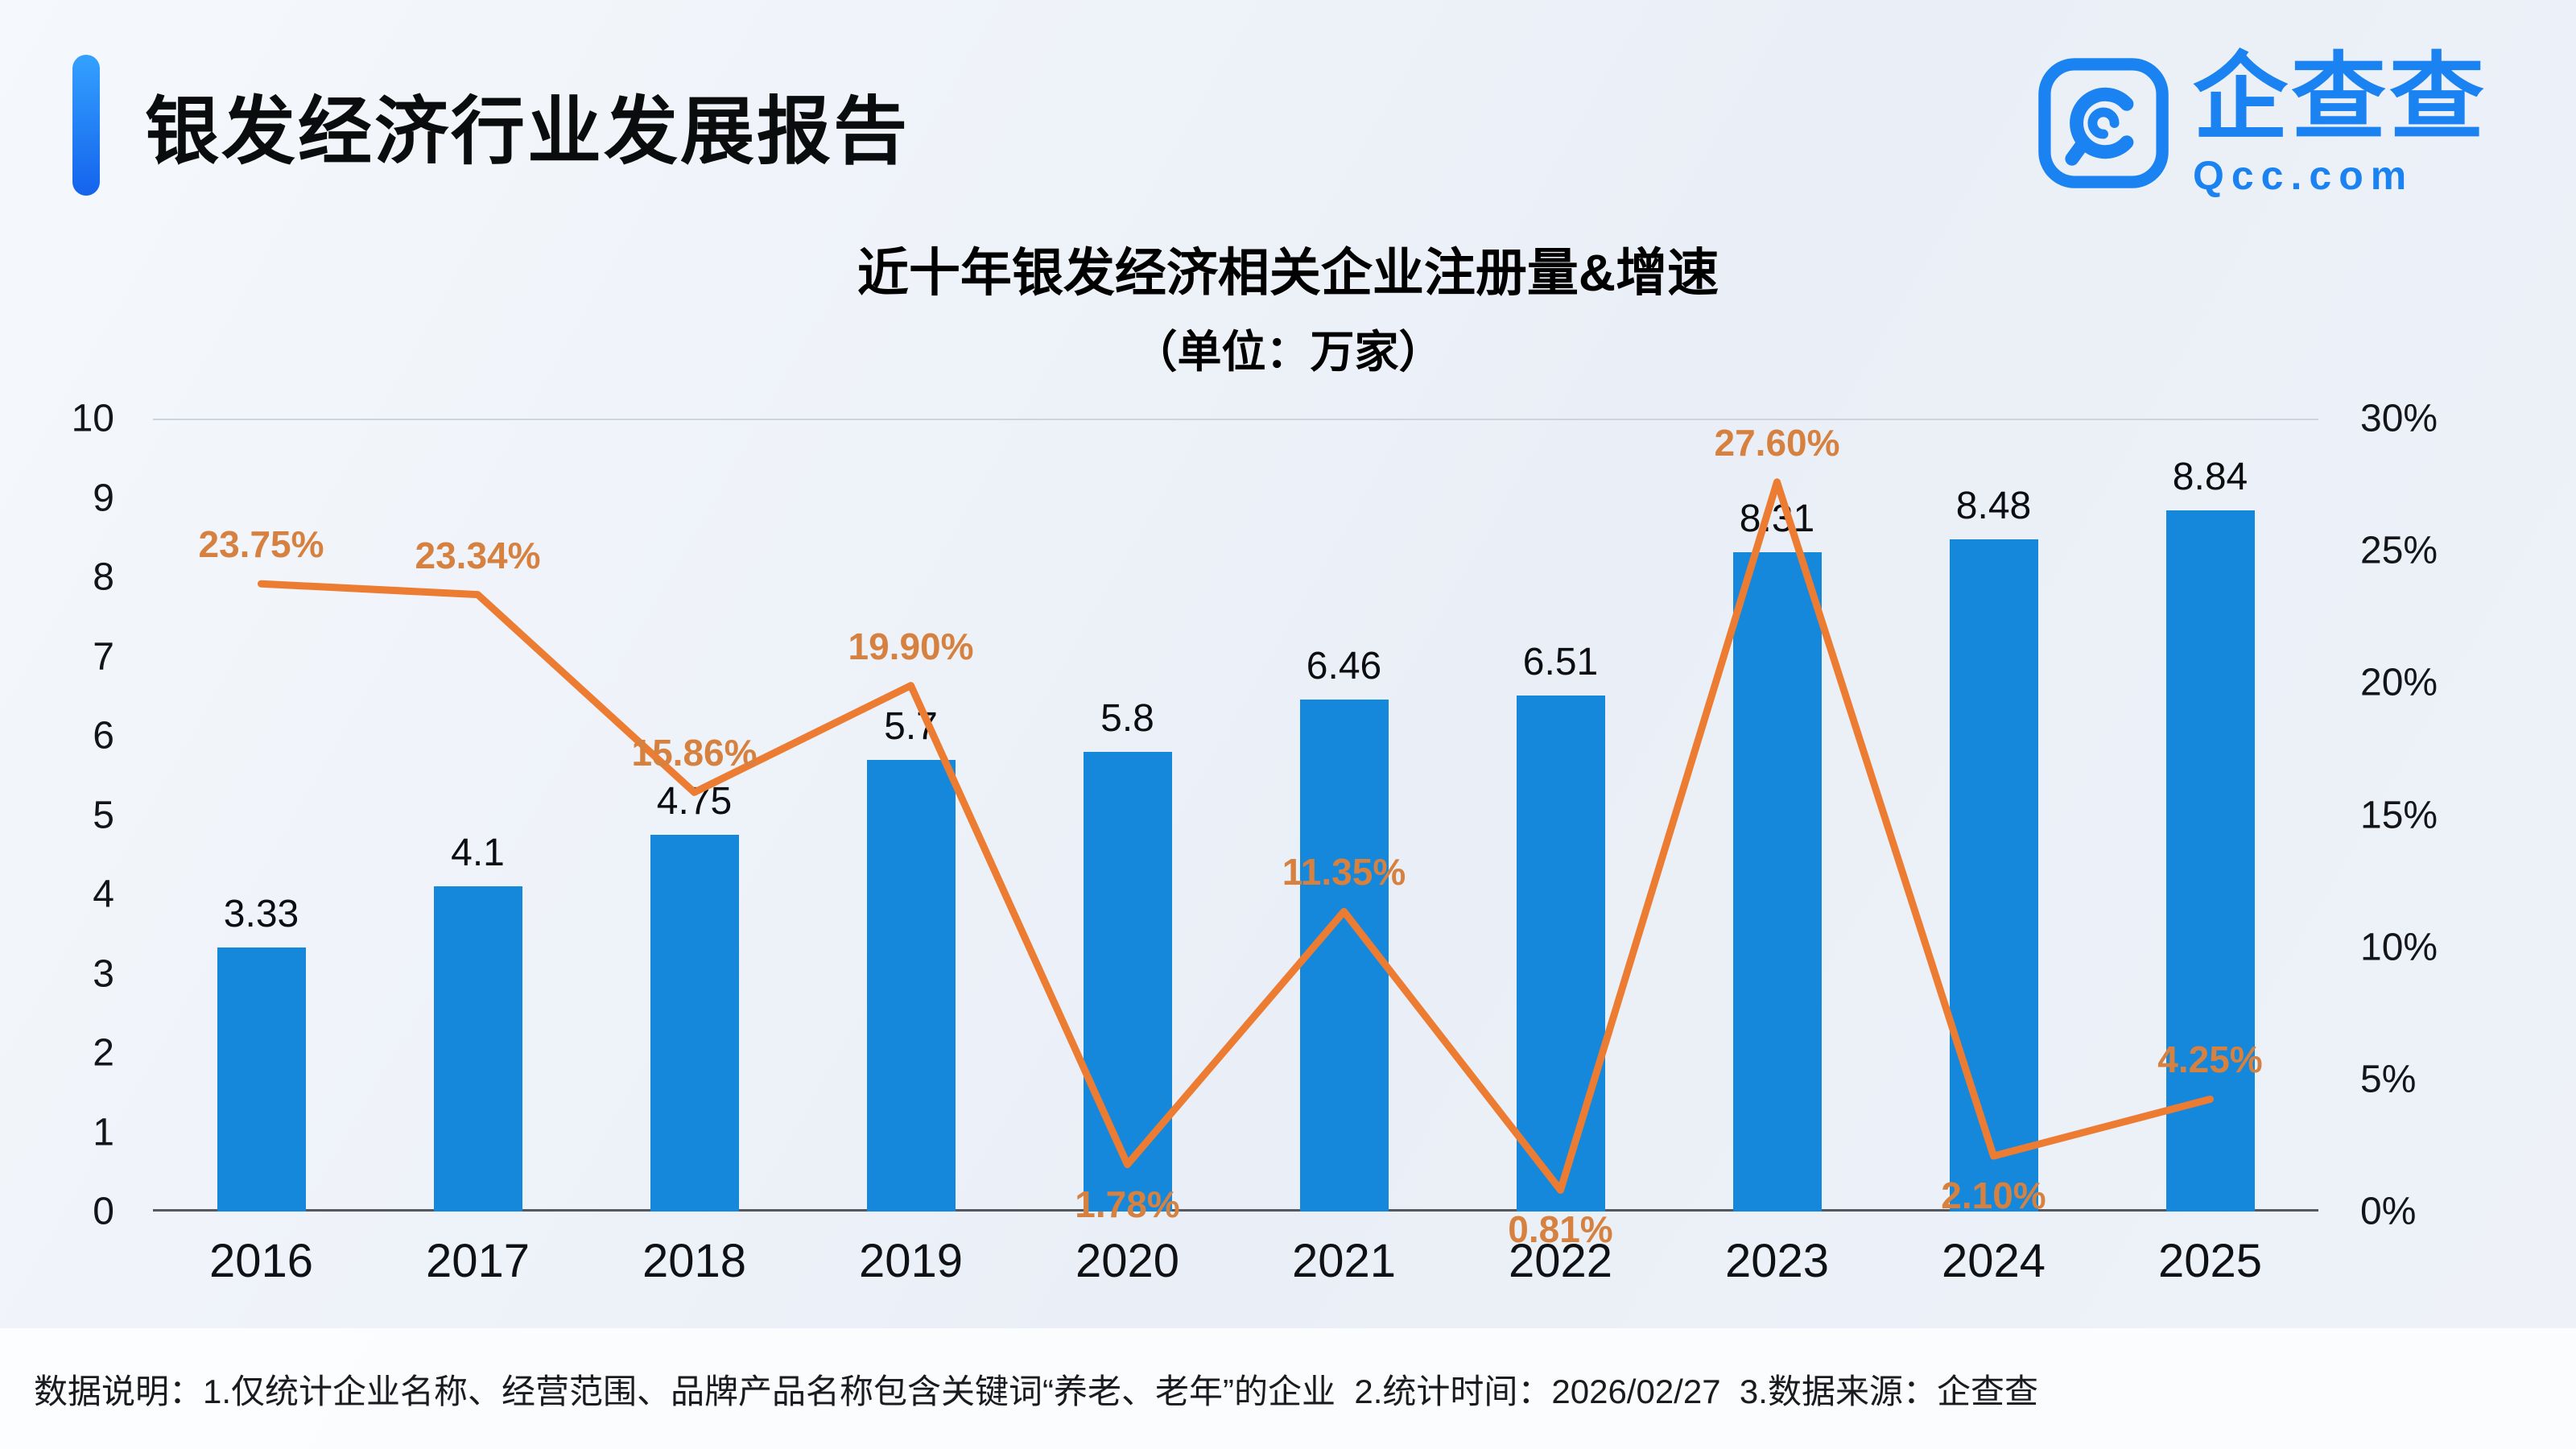 This screenshot has height=1449, width=2576. Describe the element at coordinates (2399, 682) in the screenshot. I see `right-axis-tick-label: 20%` at that location.